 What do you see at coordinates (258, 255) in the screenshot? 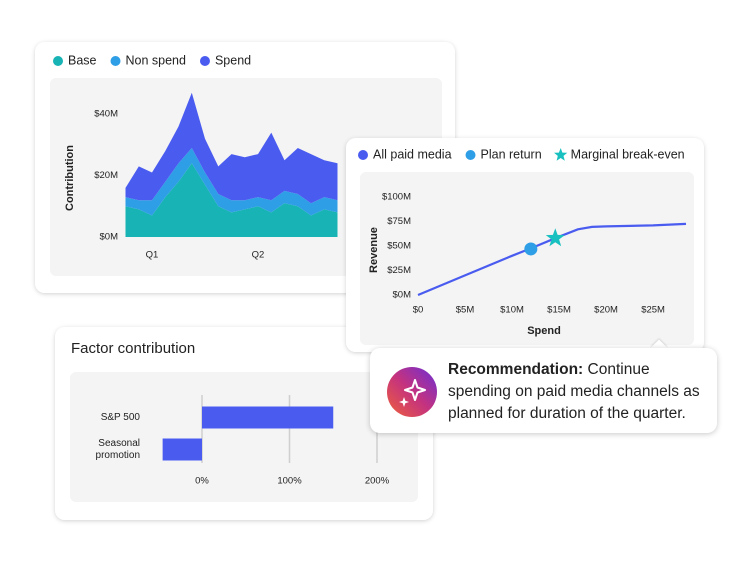
I see `x-tick-label: Q2` at bounding box center [258, 255].